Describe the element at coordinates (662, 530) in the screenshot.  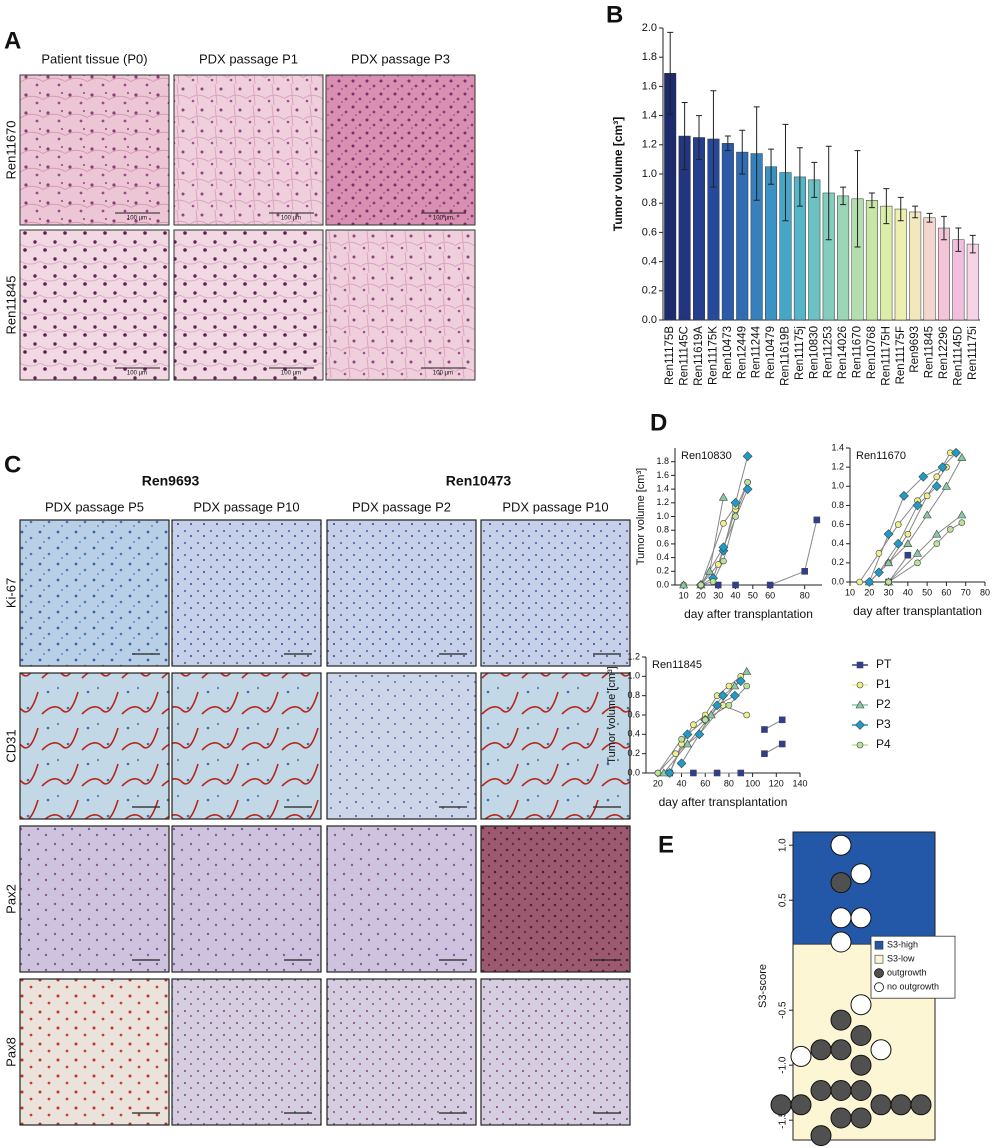
I see `y-tick-label: 0.8` at that location.